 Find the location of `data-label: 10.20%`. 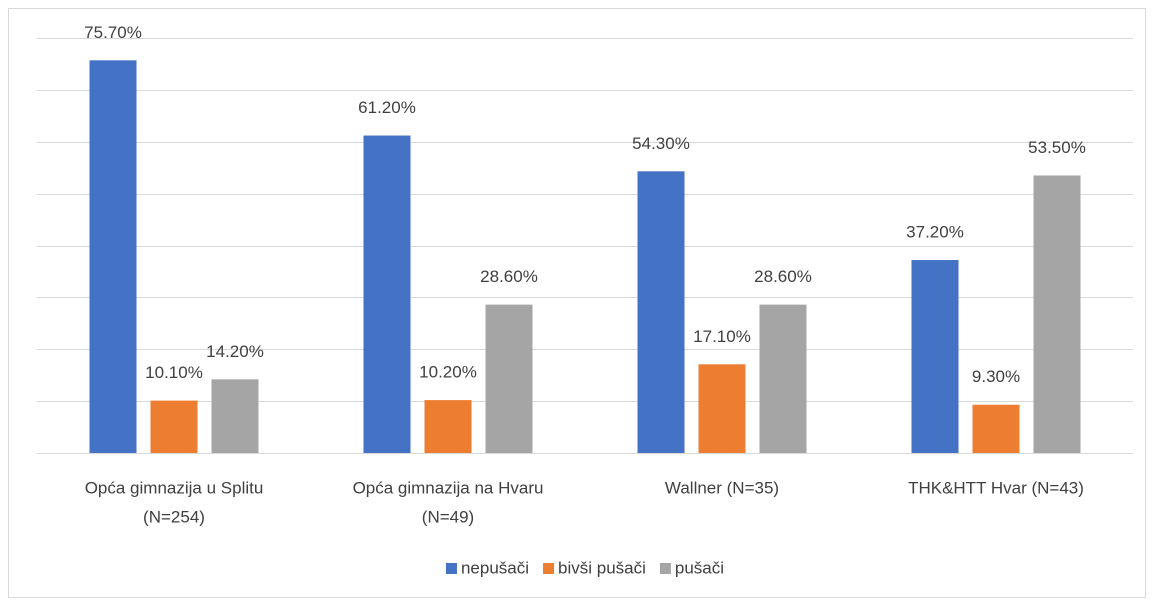

data-label: 10.20% is located at coordinates (448, 372).